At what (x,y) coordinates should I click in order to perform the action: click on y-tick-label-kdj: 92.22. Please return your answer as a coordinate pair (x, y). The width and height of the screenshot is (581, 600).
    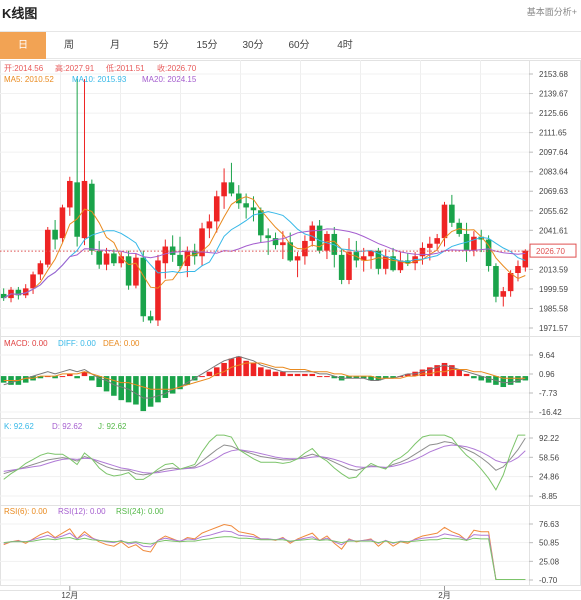
    Looking at the image, I should click on (549, 438).